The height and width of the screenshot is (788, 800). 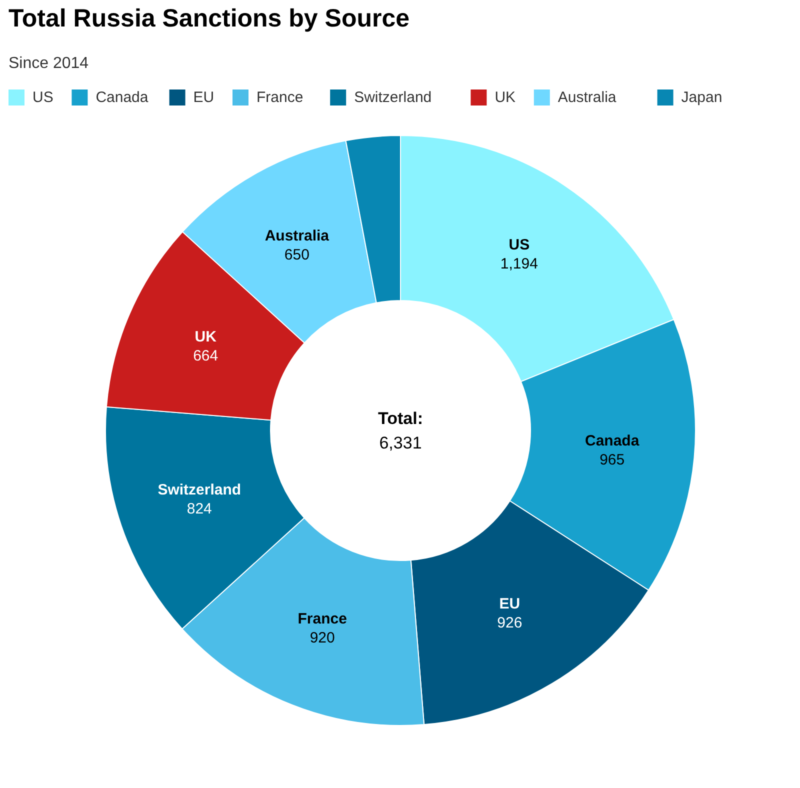 I want to click on slice-label: EU, so click(x=509, y=603).